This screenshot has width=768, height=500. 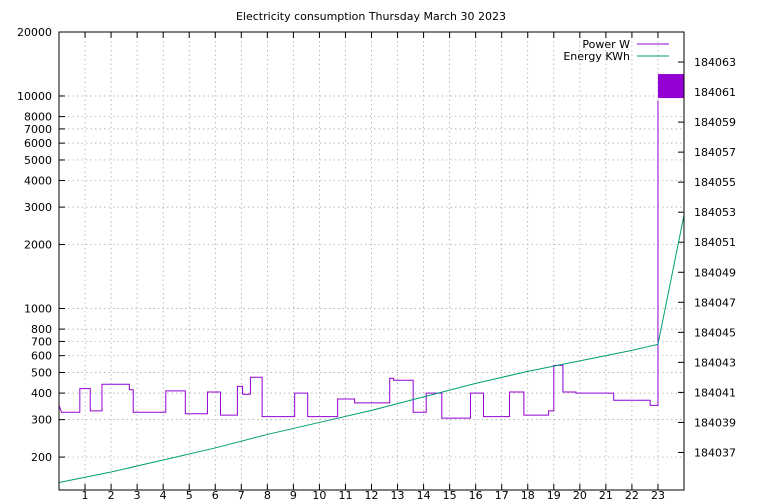 What do you see at coordinates (715, 62) in the screenshot?
I see `y2-tick-label: 184063` at bounding box center [715, 62].